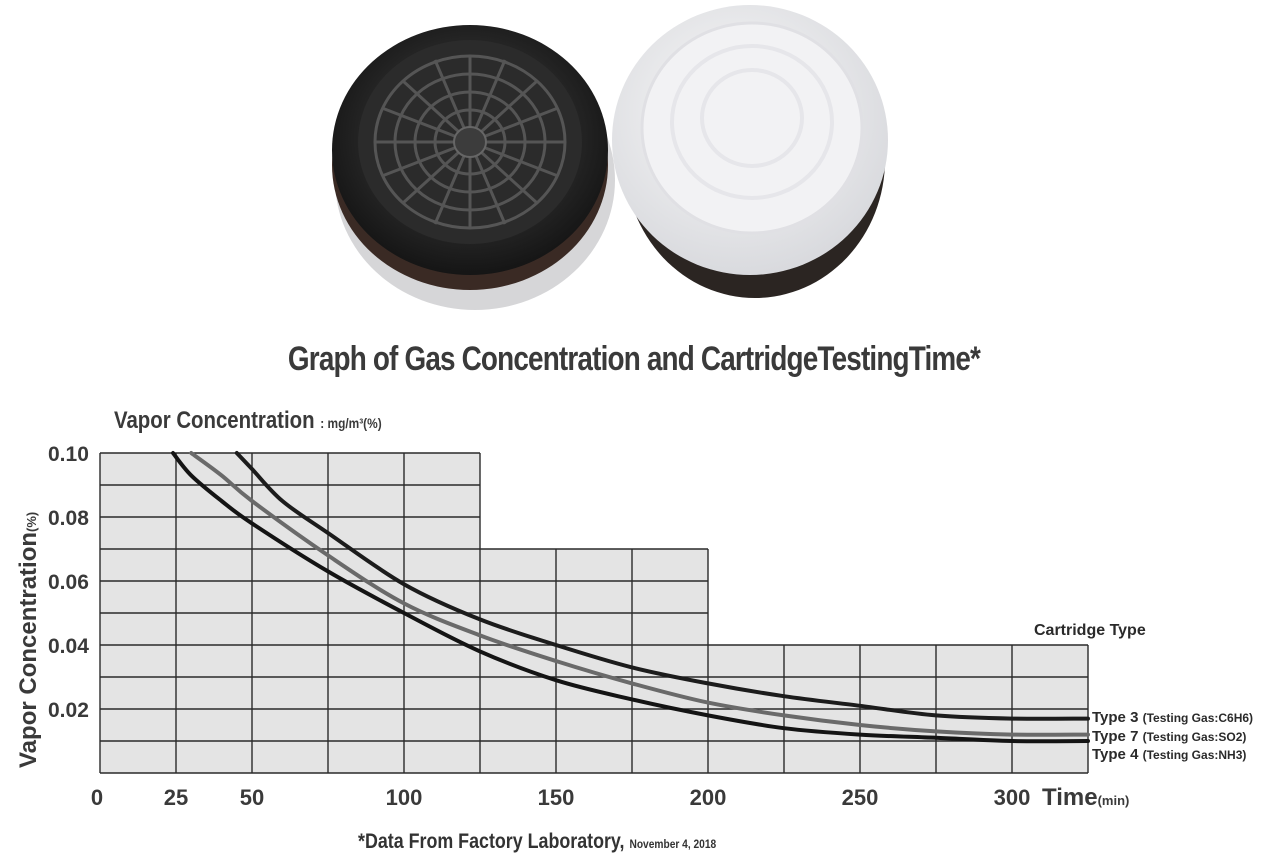 This screenshot has width=1268, height=859. I want to click on legend-entry-type-4: Type 4 (Testing Gas:NH3), so click(1169, 754).